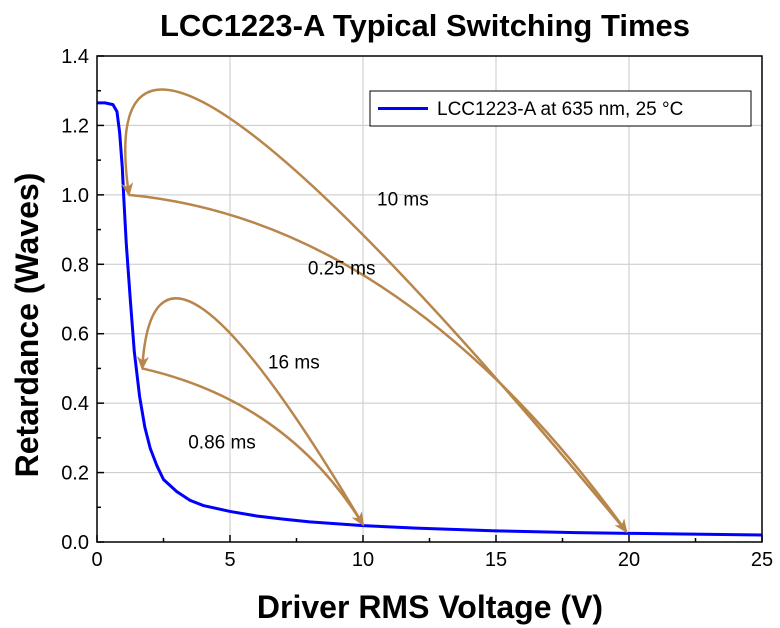 The height and width of the screenshot is (628, 780). What do you see at coordinates (425, 25) in the screenshot?
I see `chart-title: LCC1223-A Typical Switching Times` at bounding box center [425, 25].